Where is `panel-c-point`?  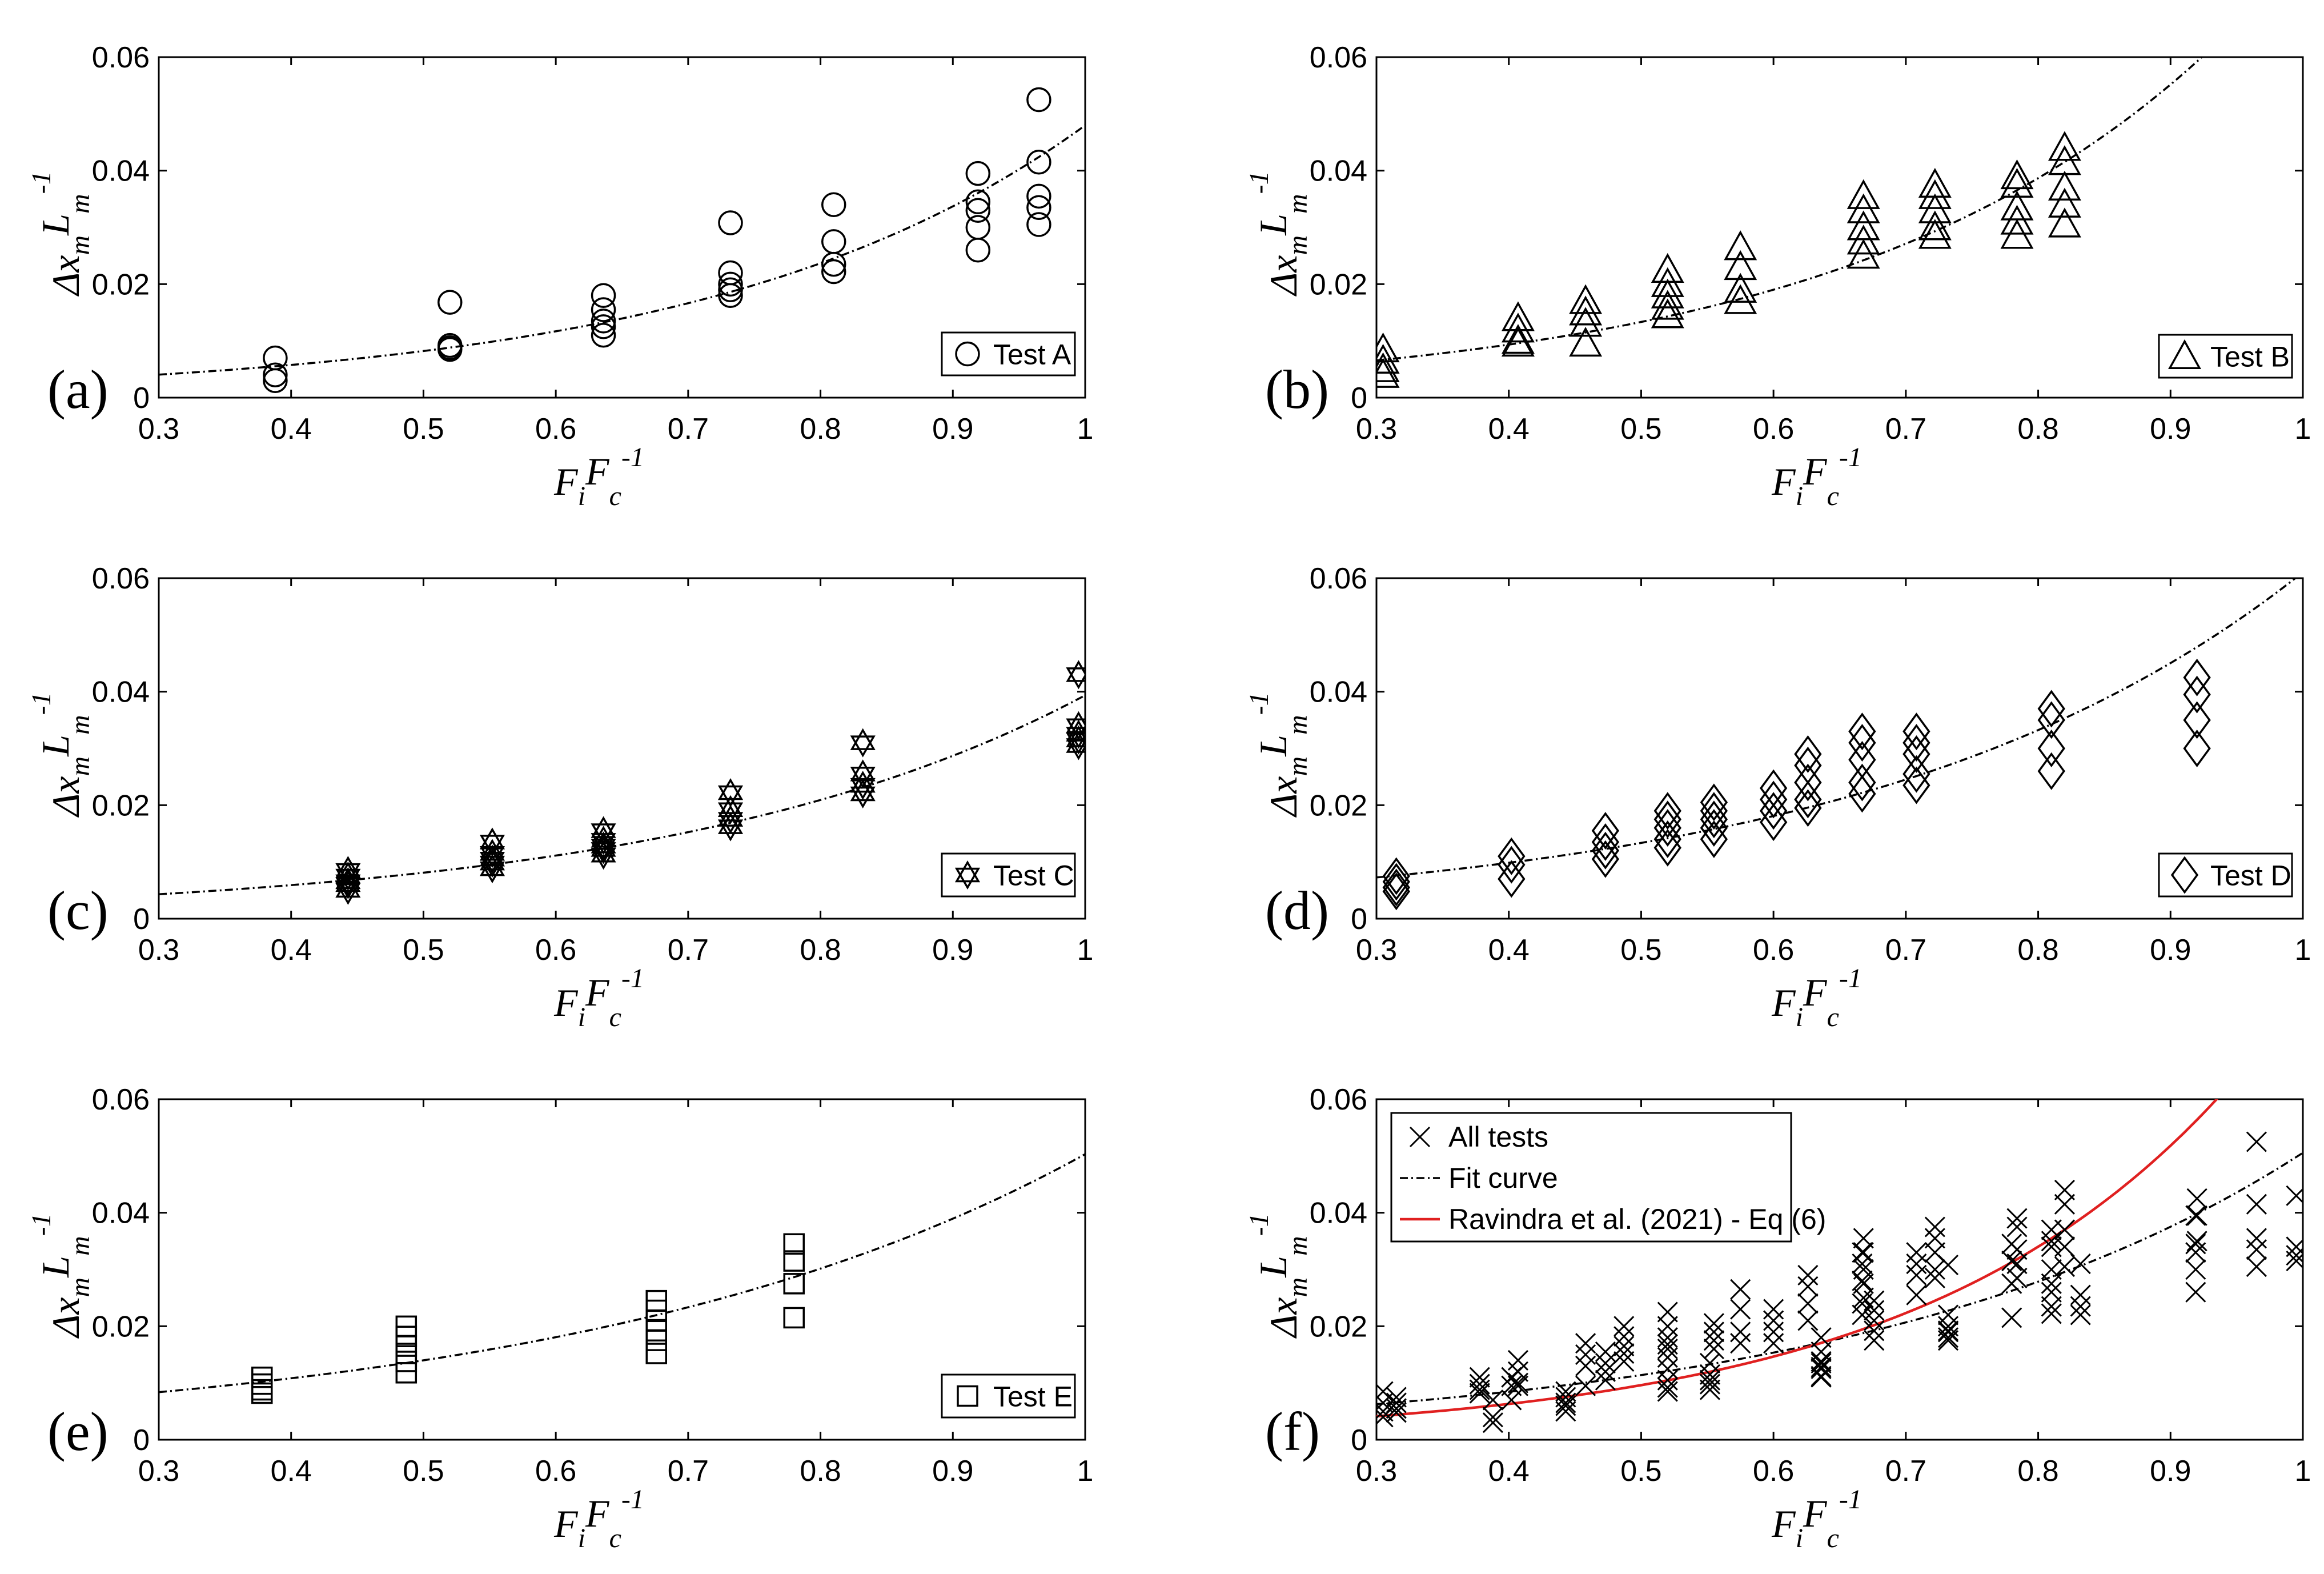
panel-c-point is located at coordinates (730, 827).